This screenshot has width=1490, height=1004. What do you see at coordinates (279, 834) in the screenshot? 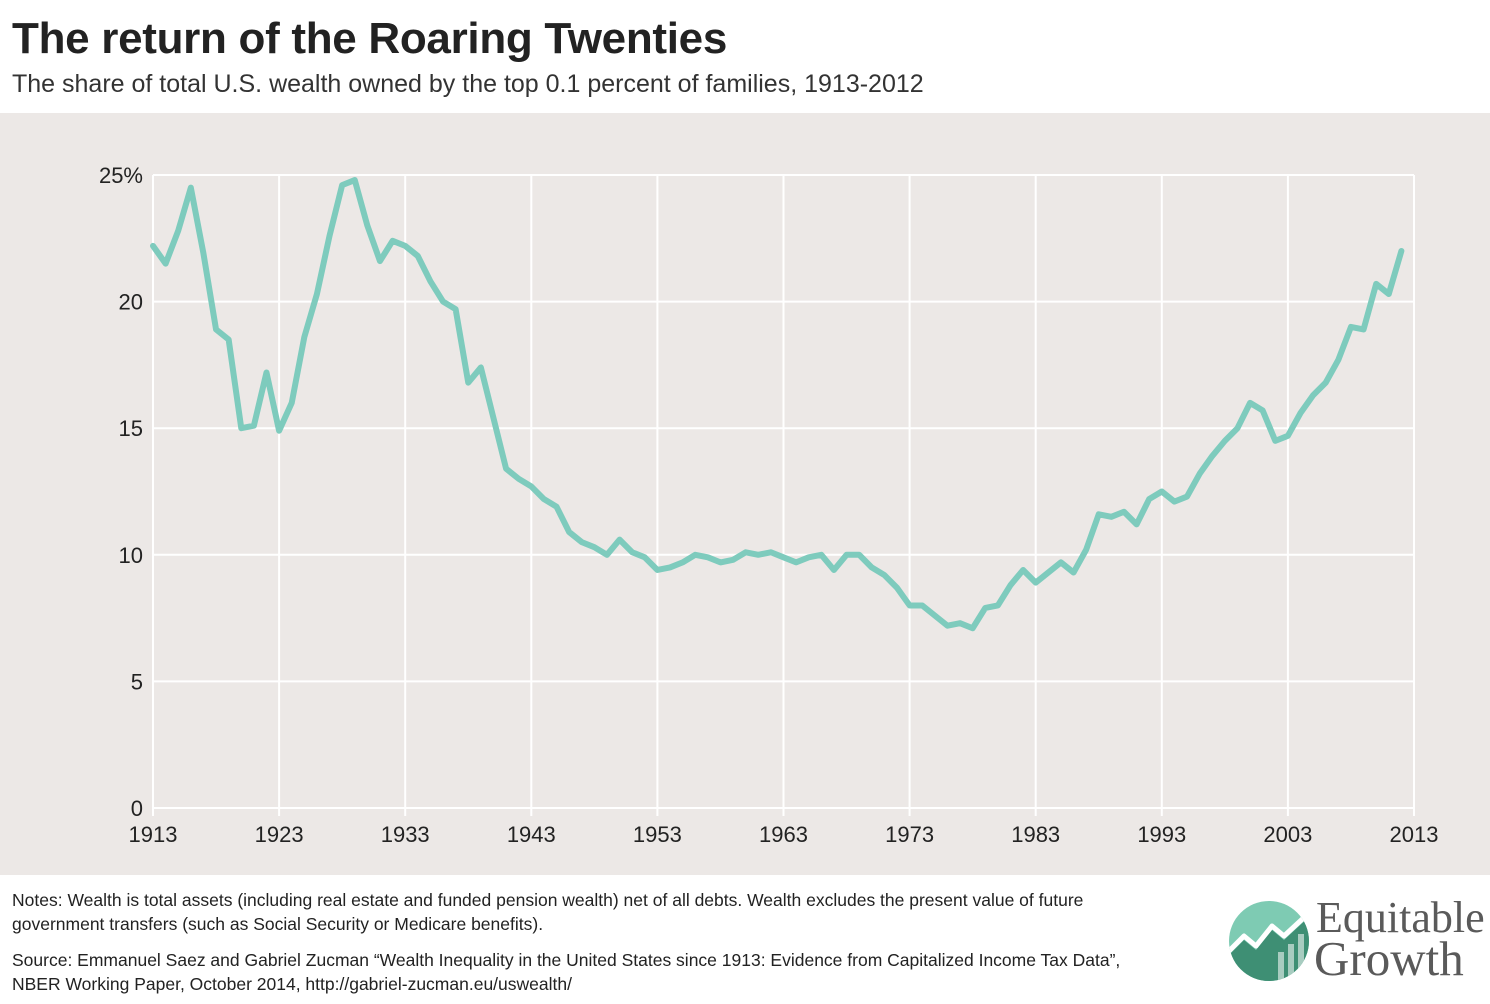
I see `x-tick-label: 1923` at bounding box center [279, 834].